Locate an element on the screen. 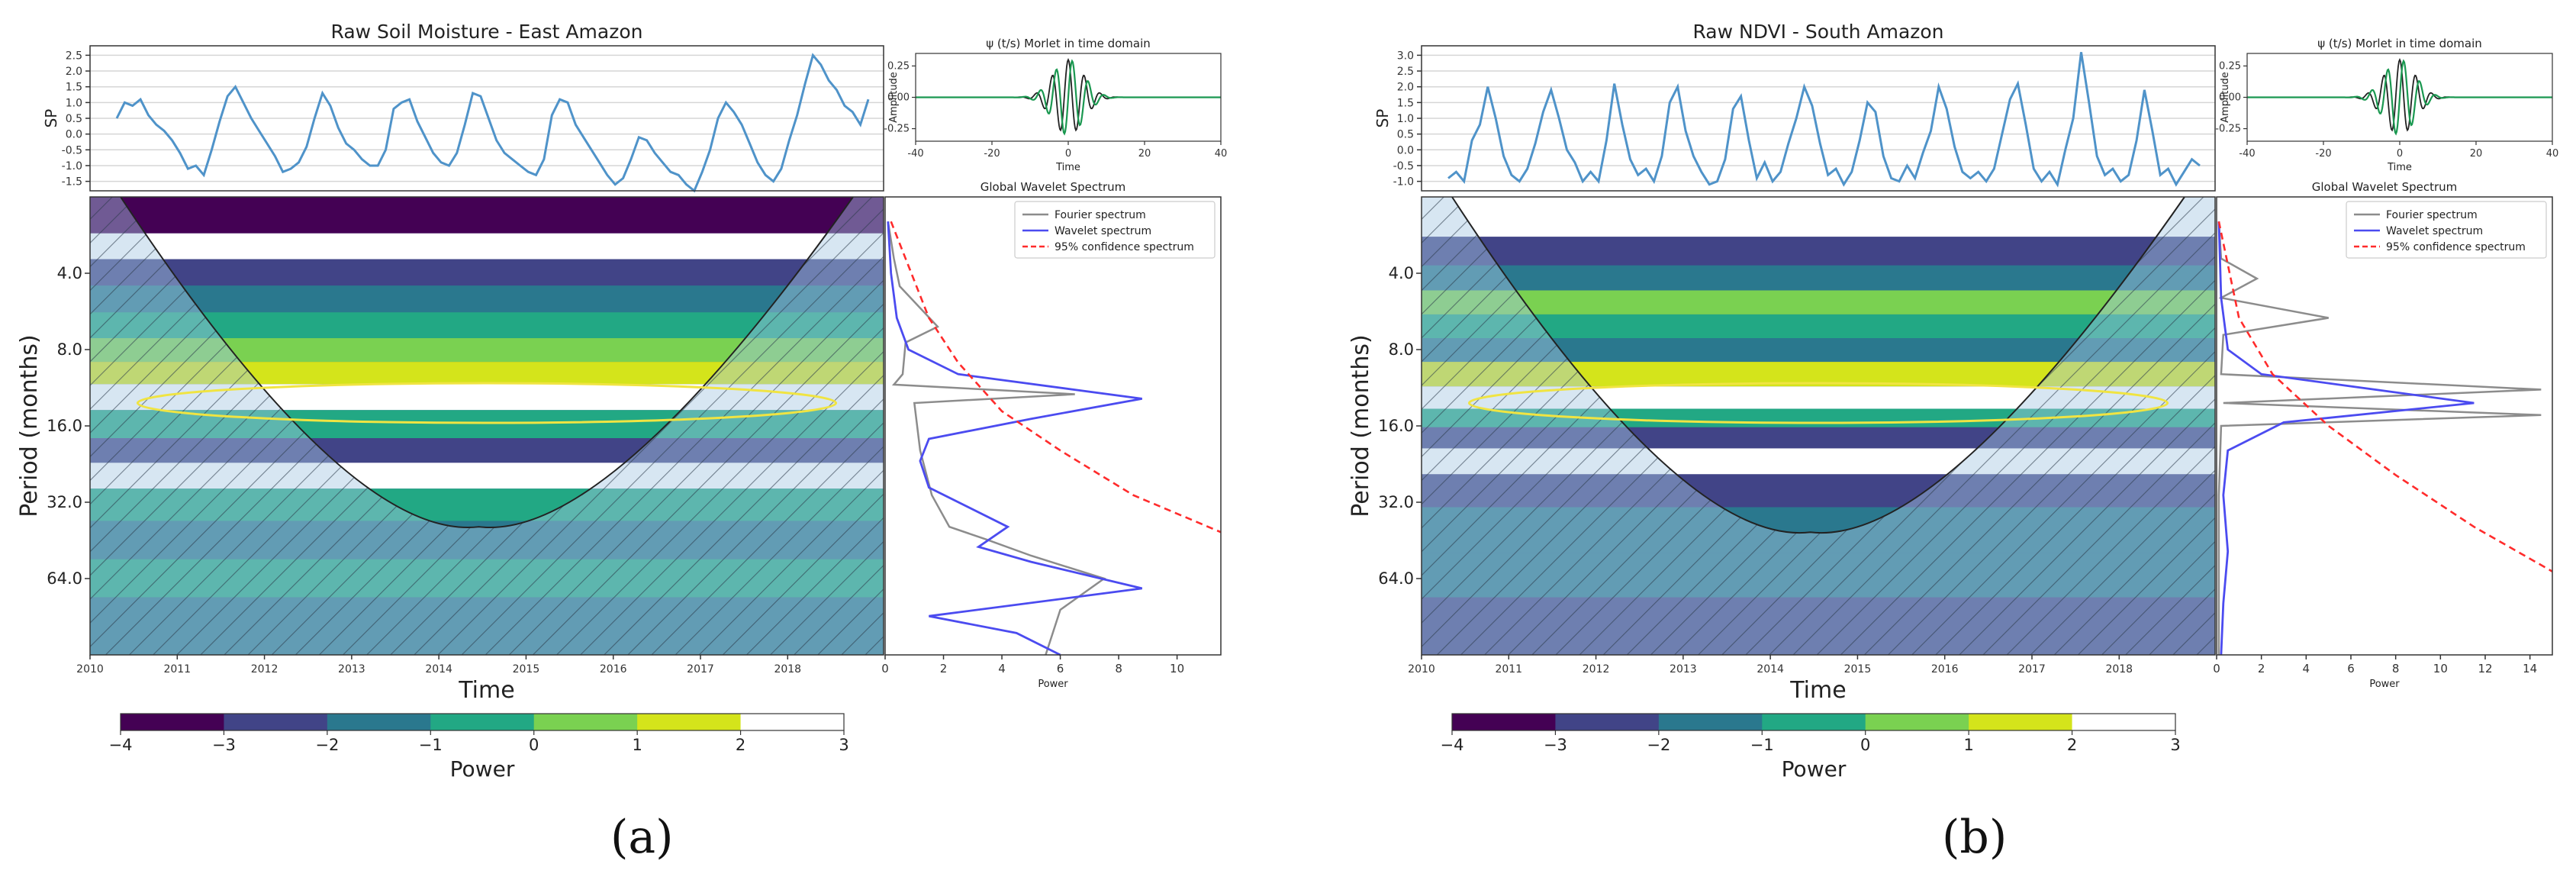  panel-a-time-xtick: 2012 is located at coordinates (265, 669).